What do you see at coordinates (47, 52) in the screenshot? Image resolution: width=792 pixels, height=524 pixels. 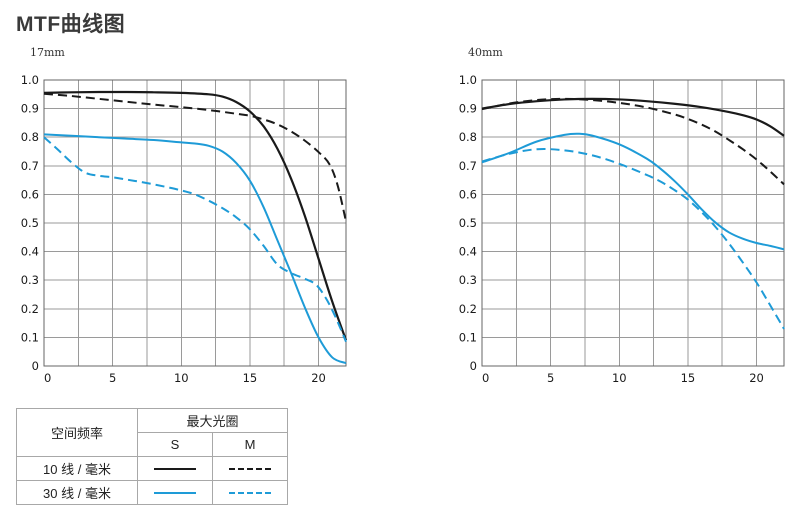 I see `chart-focal-label-17mm: 17mm` at bounding box center [47, 52].